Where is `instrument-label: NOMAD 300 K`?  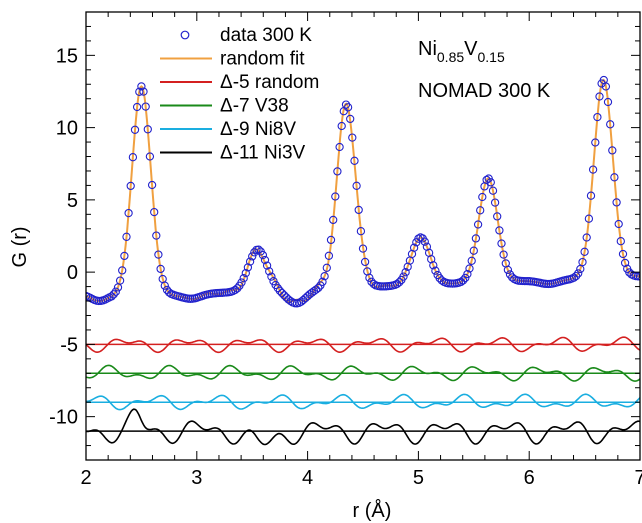 instrument-label: NOMAD 300 K is located at coordinates (484, 91).